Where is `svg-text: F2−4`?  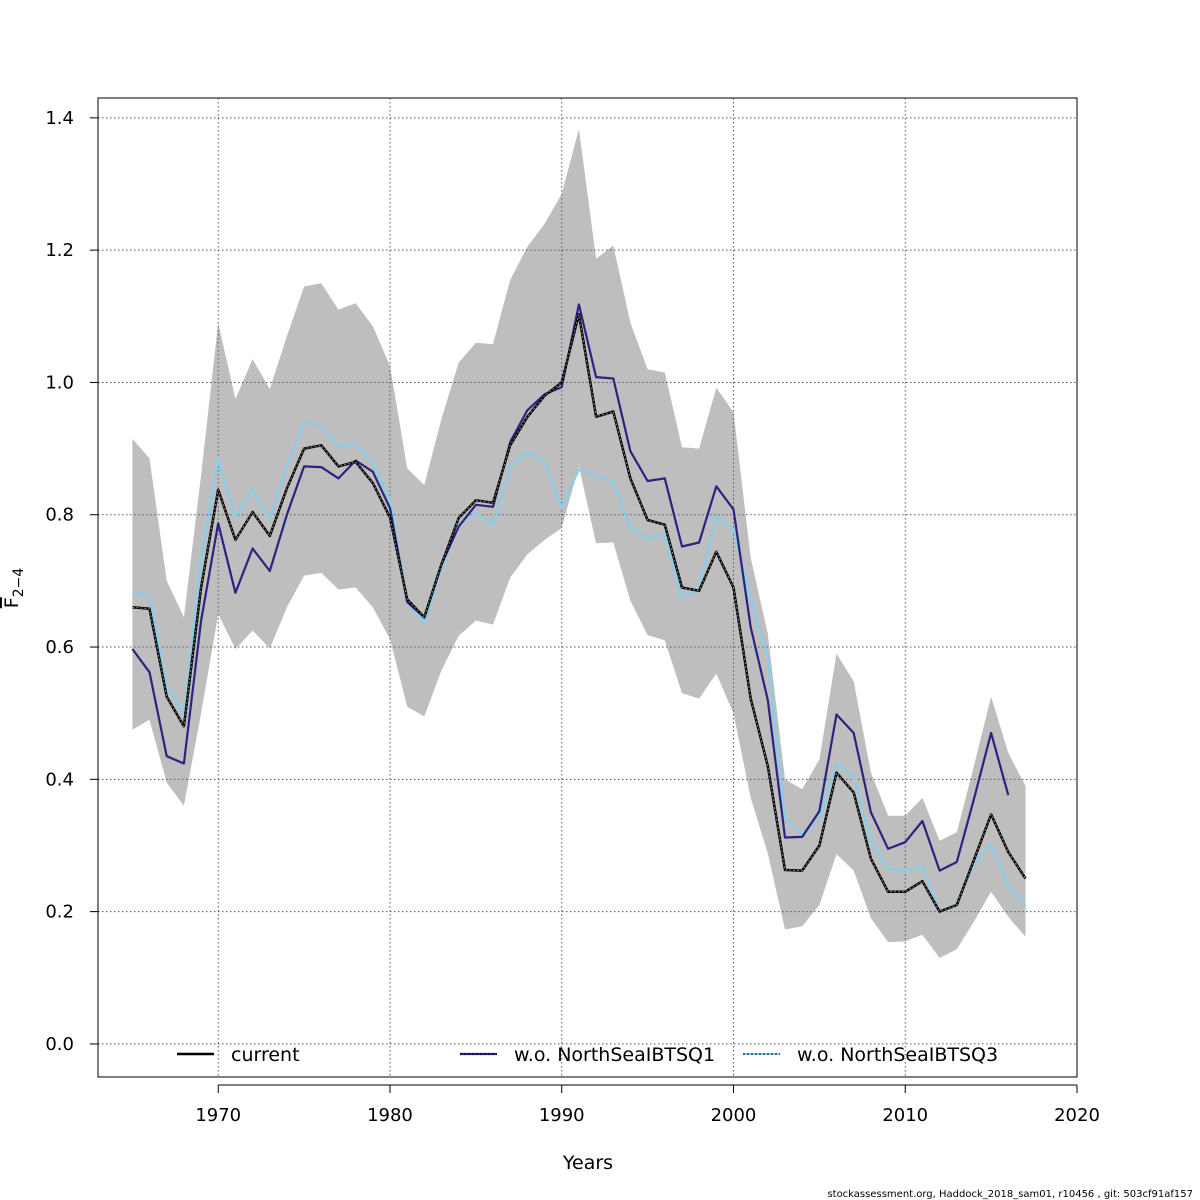
svg-text: F2−4 is located at coordinates (14, 588).